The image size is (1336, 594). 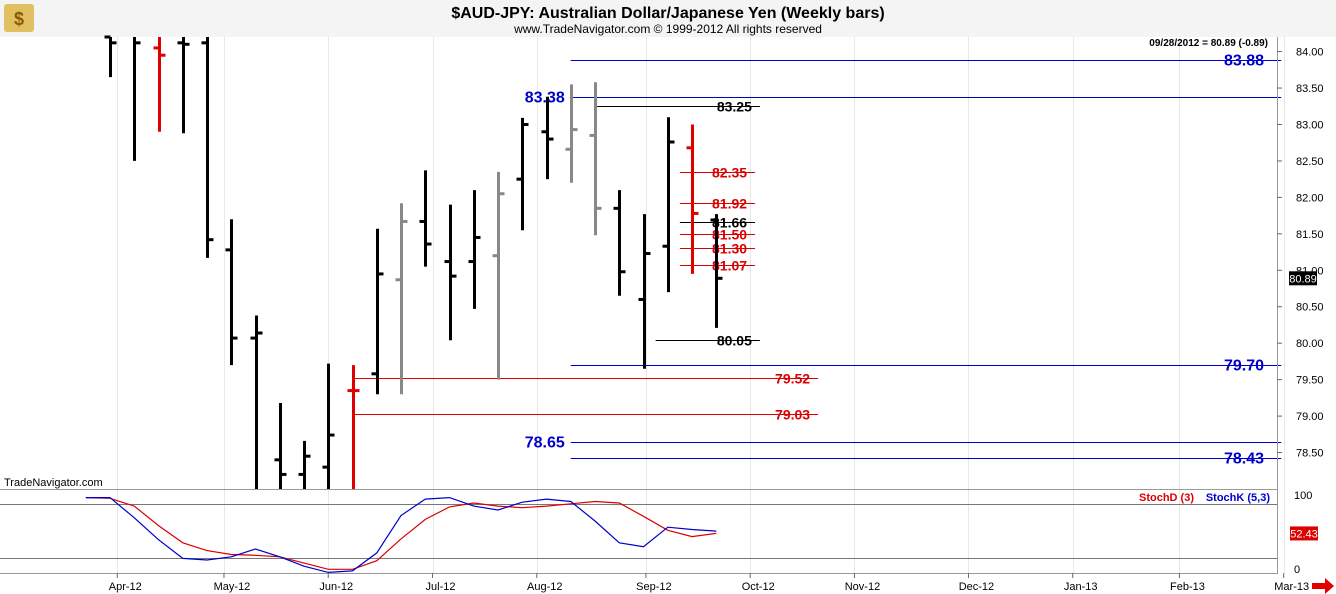 I want to click on price-tick-label: 83.00, so click(x=1310, y=125).